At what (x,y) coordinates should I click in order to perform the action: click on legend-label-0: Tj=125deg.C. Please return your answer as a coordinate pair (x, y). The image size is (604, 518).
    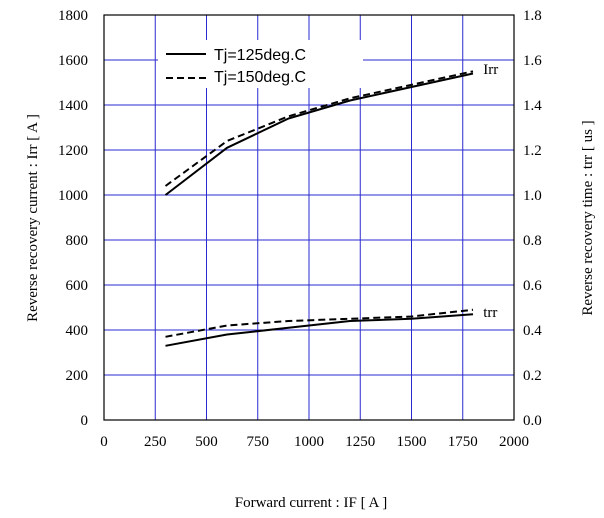
    Looking at the image, I should click on (260, 55).